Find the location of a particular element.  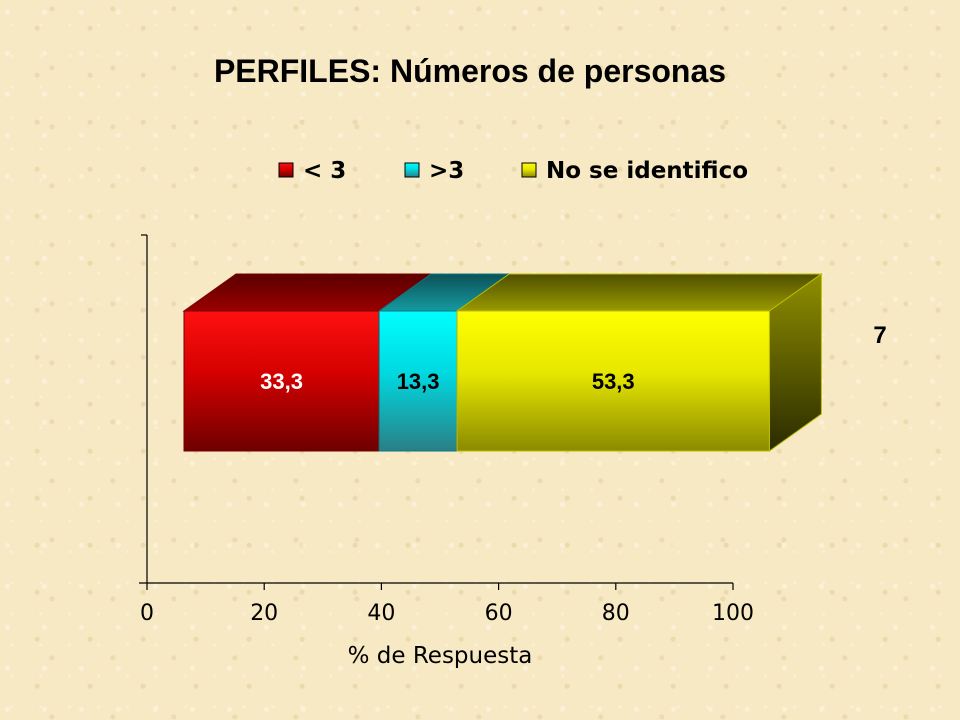

x-axis-label: % de Respuesta is located at coordinates (440, 656).